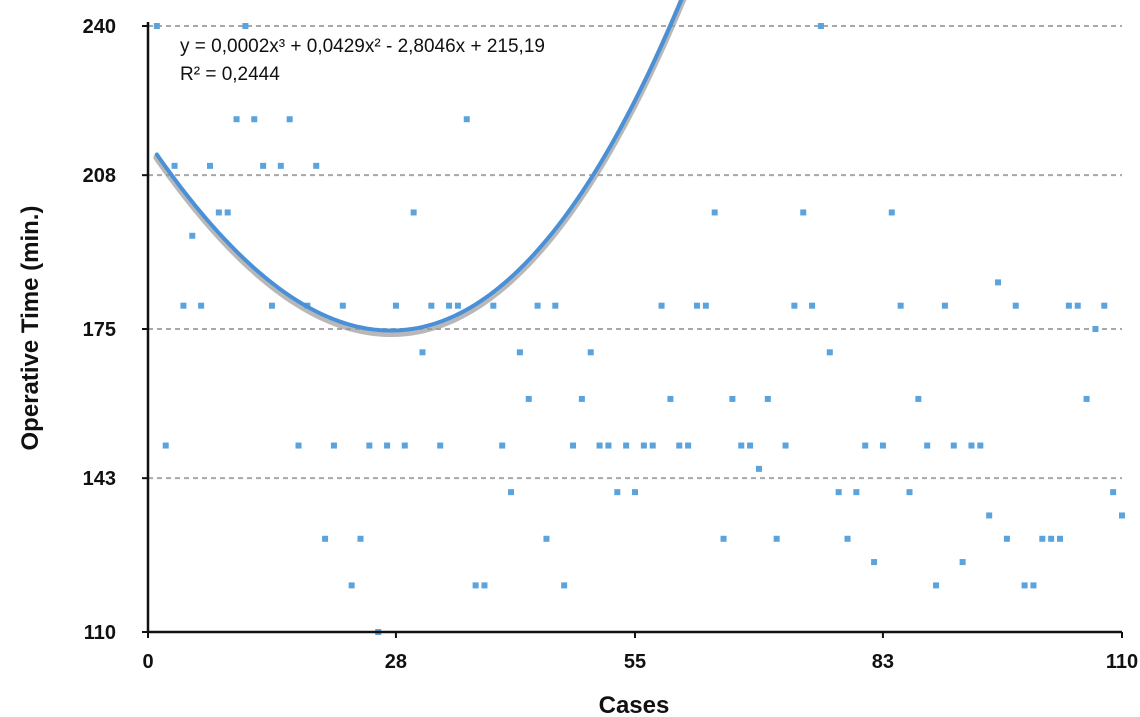  I want to click on x-tick-label: 28, so click(396, 662).